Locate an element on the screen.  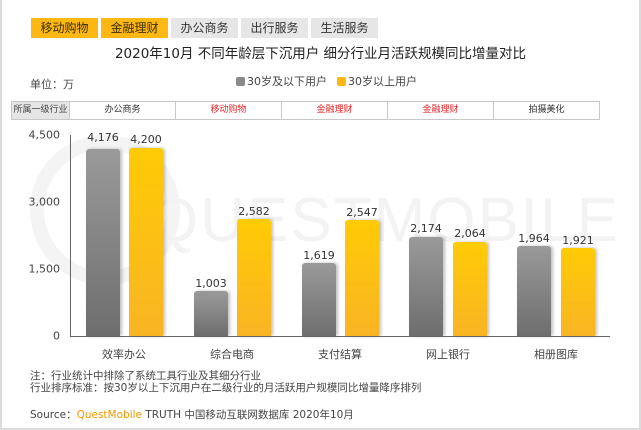
source-brand: QuestMobile is located at coordinates (109, 415).